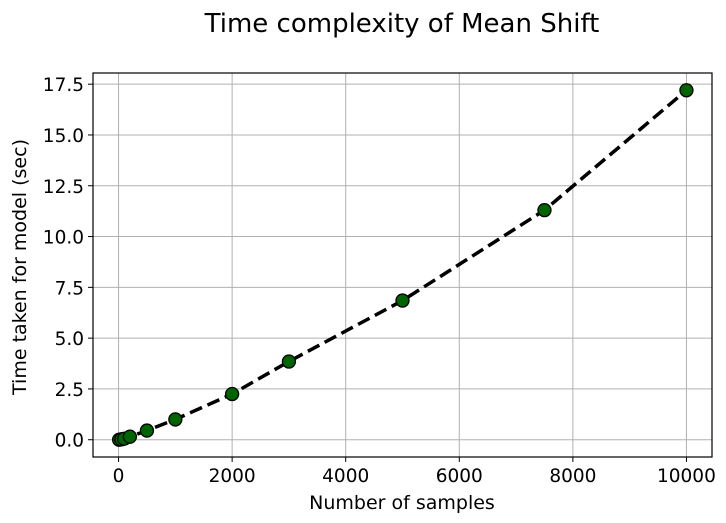 The image size is (726, 523). Describe the element at coordinates (345, 476) in the screenshot. I see `x-tick-label: 4000` at that location.